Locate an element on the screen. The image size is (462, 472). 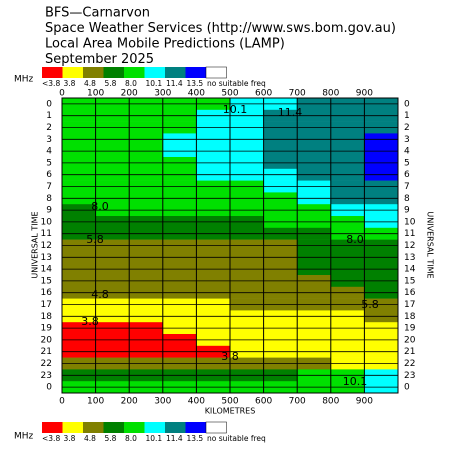
x-tick-label: 900 is located at coordinates (364, 94).